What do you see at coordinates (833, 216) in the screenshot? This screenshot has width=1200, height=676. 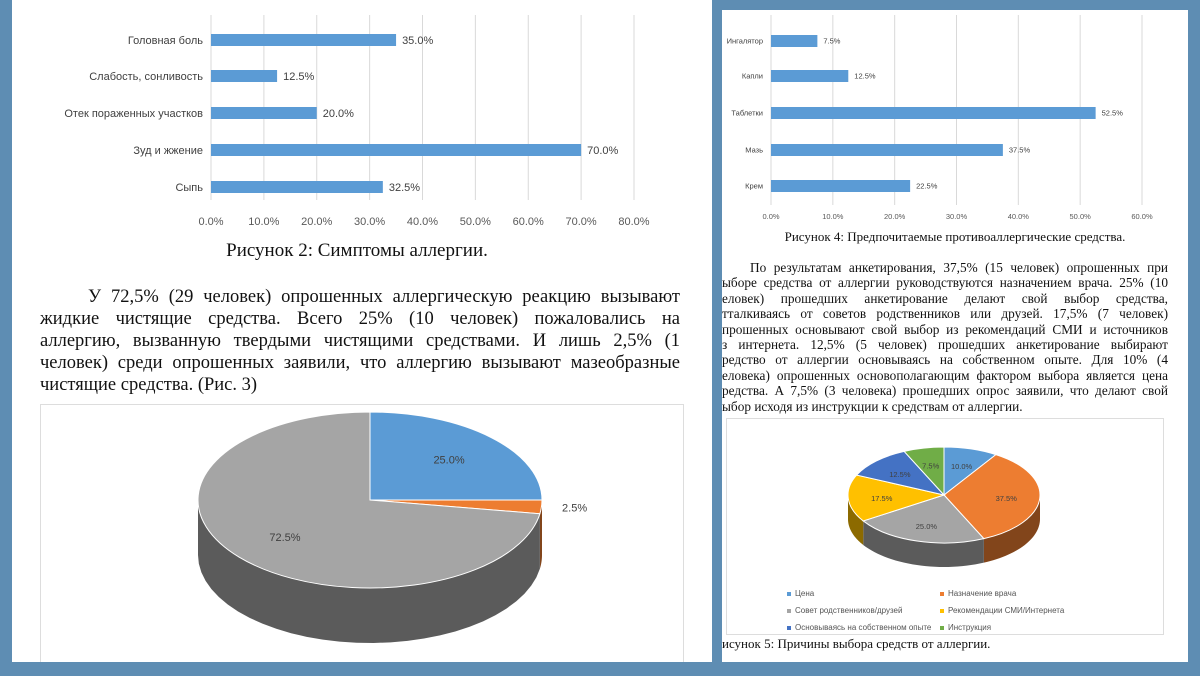 I see `x-tick-label: 10.0%` at bounding box center [833, 216].